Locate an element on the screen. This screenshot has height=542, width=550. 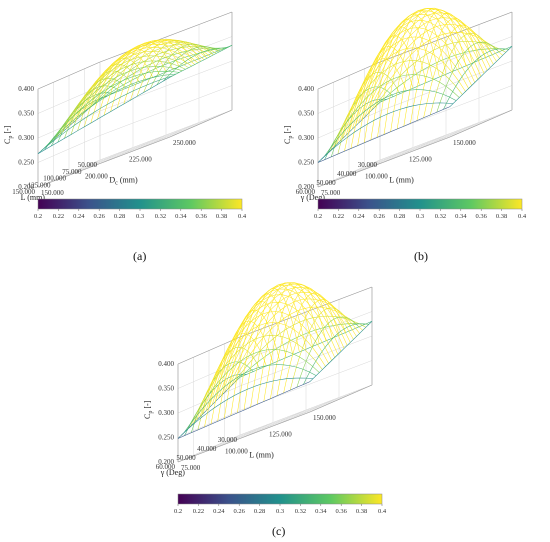
y-tick-label: 150.000 is located at coordinates (324, 418).